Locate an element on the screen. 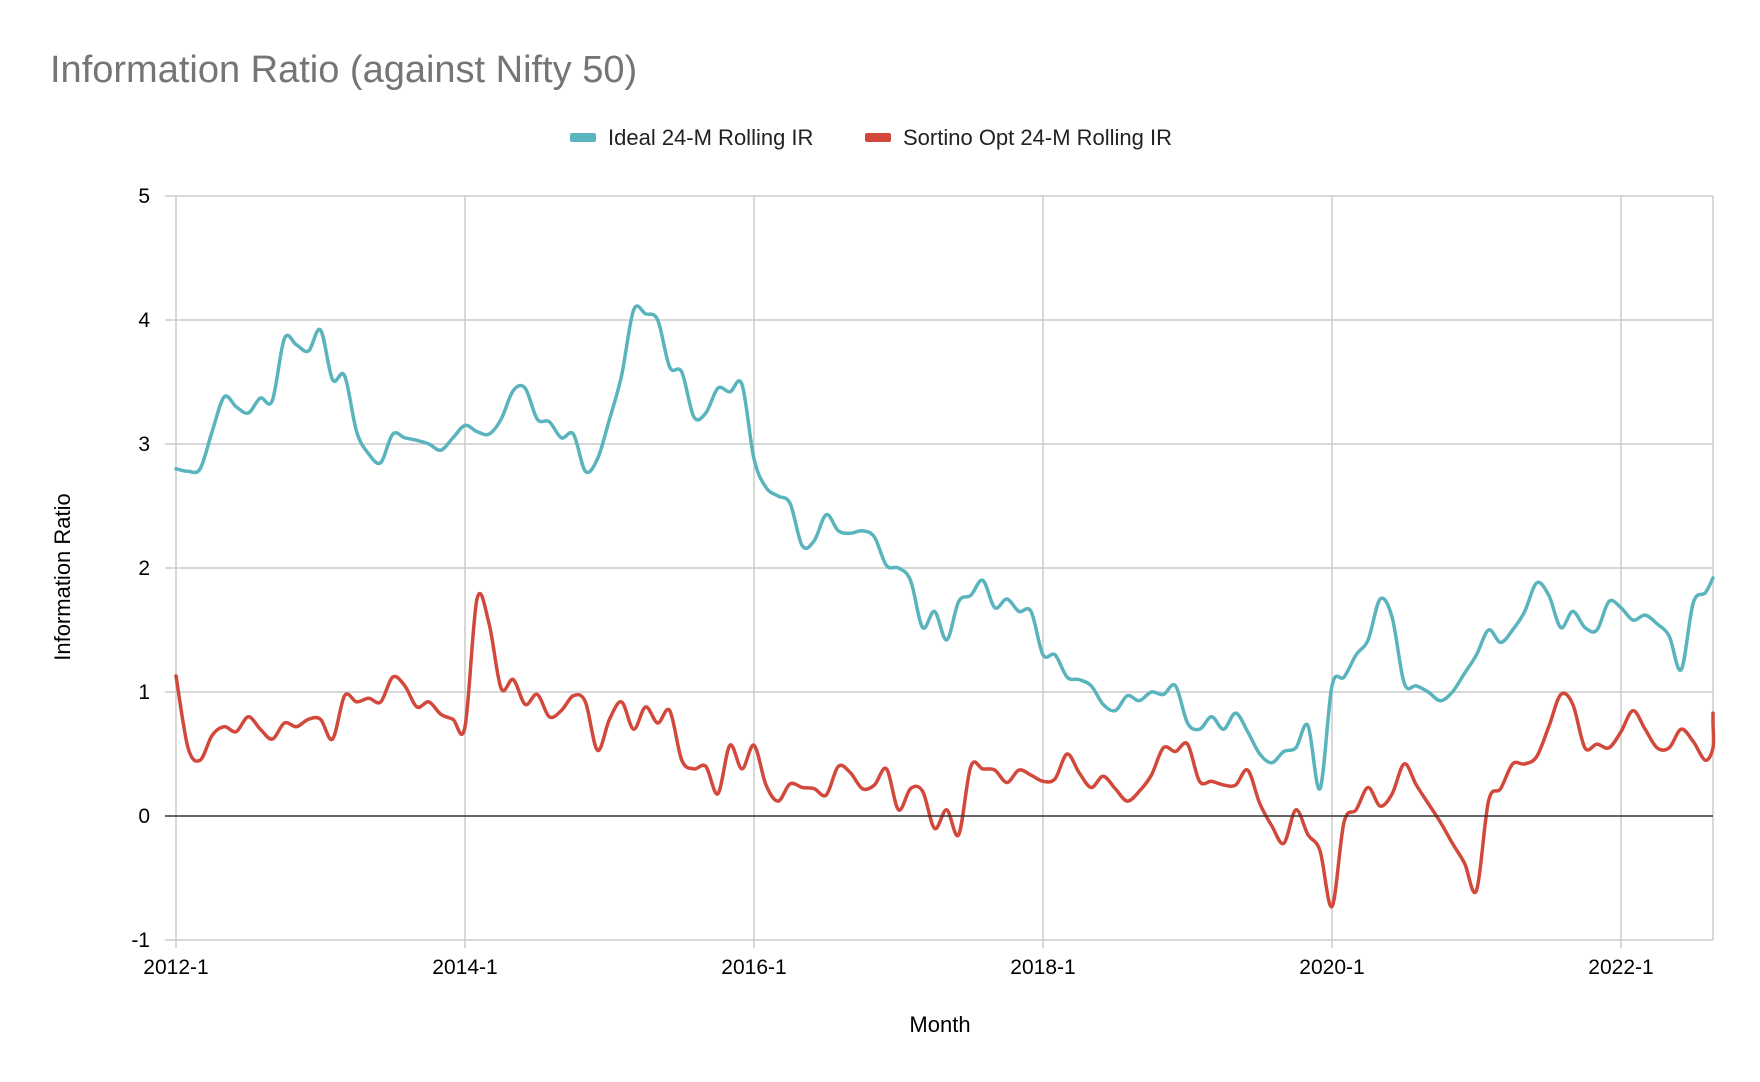  y-tick-label: 3 is located at coordinates (144, 444).